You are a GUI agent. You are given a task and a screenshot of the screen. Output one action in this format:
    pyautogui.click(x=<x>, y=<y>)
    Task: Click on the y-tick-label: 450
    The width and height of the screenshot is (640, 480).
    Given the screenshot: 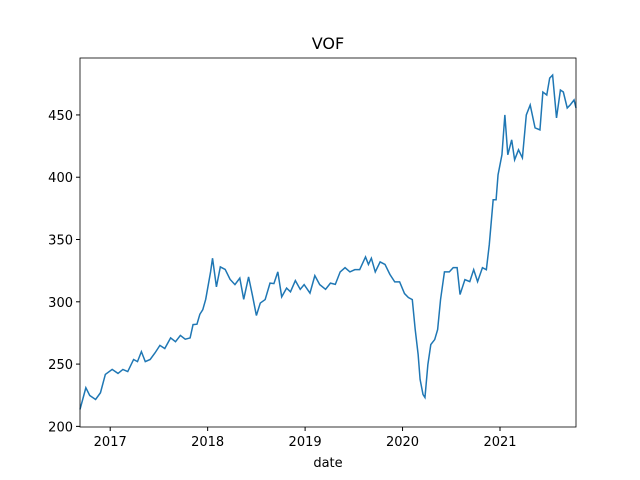 What is the action you would take?
    pyautogui.click(x=60, y=116)
    